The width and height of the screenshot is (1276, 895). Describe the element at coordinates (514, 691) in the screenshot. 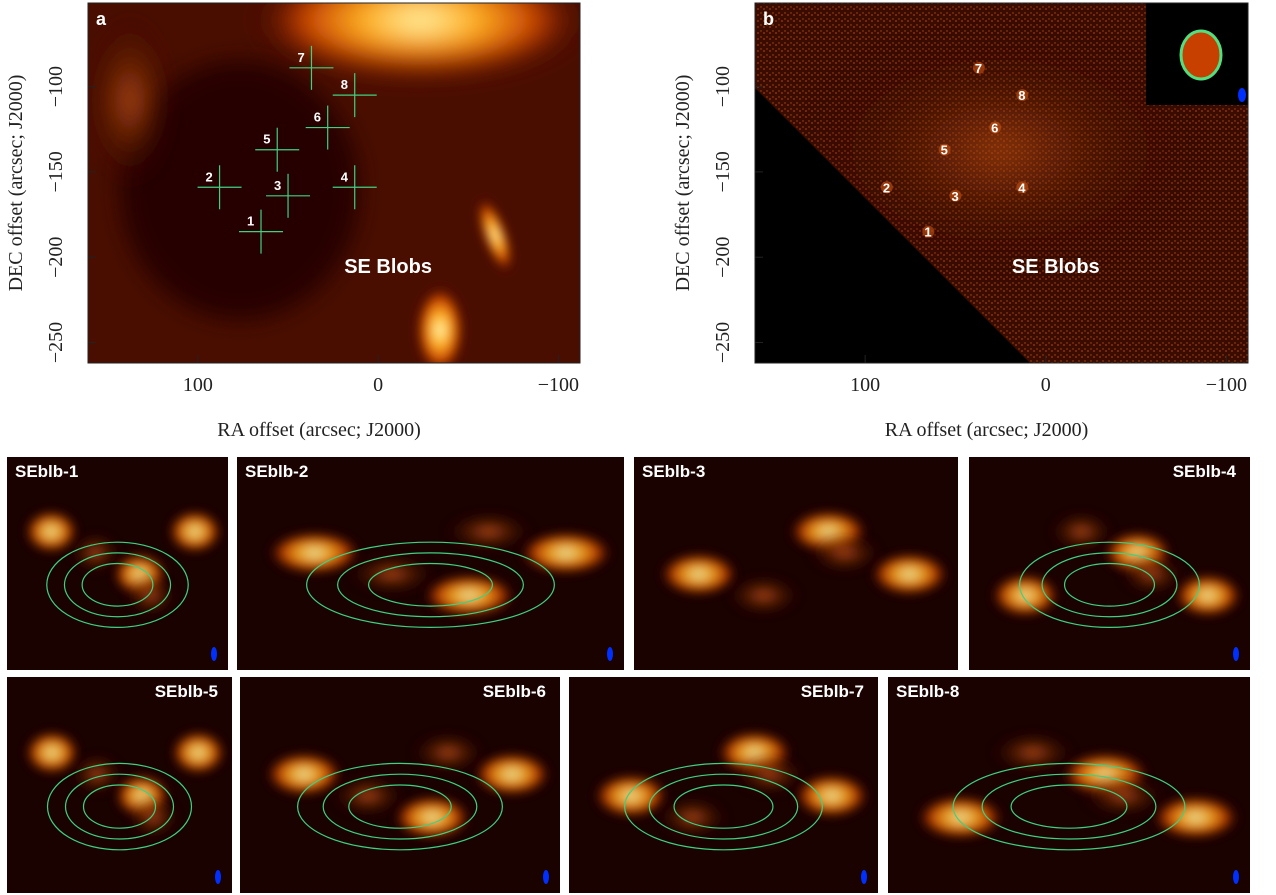

I see `thumb-title: SEblb-6` at that location.